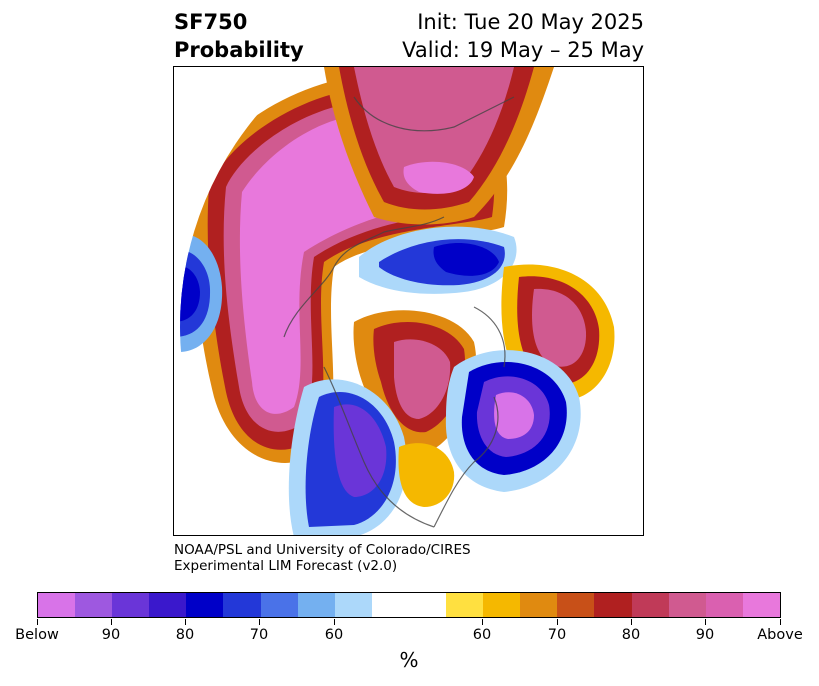  Describe the element at coordinates (37, 635) in the screenshot. I see `colorbar-tick-label: Below` at that location.